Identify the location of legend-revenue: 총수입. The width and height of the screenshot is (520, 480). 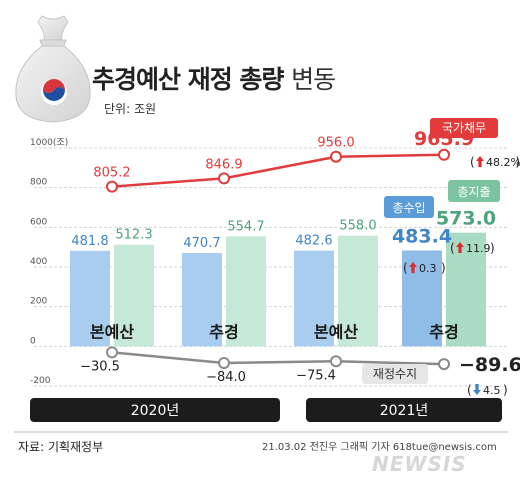
(408, 208).